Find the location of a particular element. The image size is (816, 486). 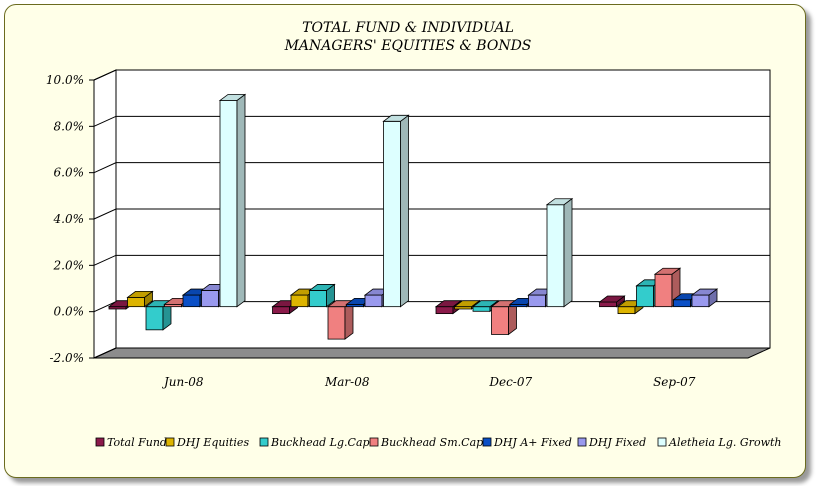

legend-label: DHJ A+ Fixed is located at coordinates (532, 442).